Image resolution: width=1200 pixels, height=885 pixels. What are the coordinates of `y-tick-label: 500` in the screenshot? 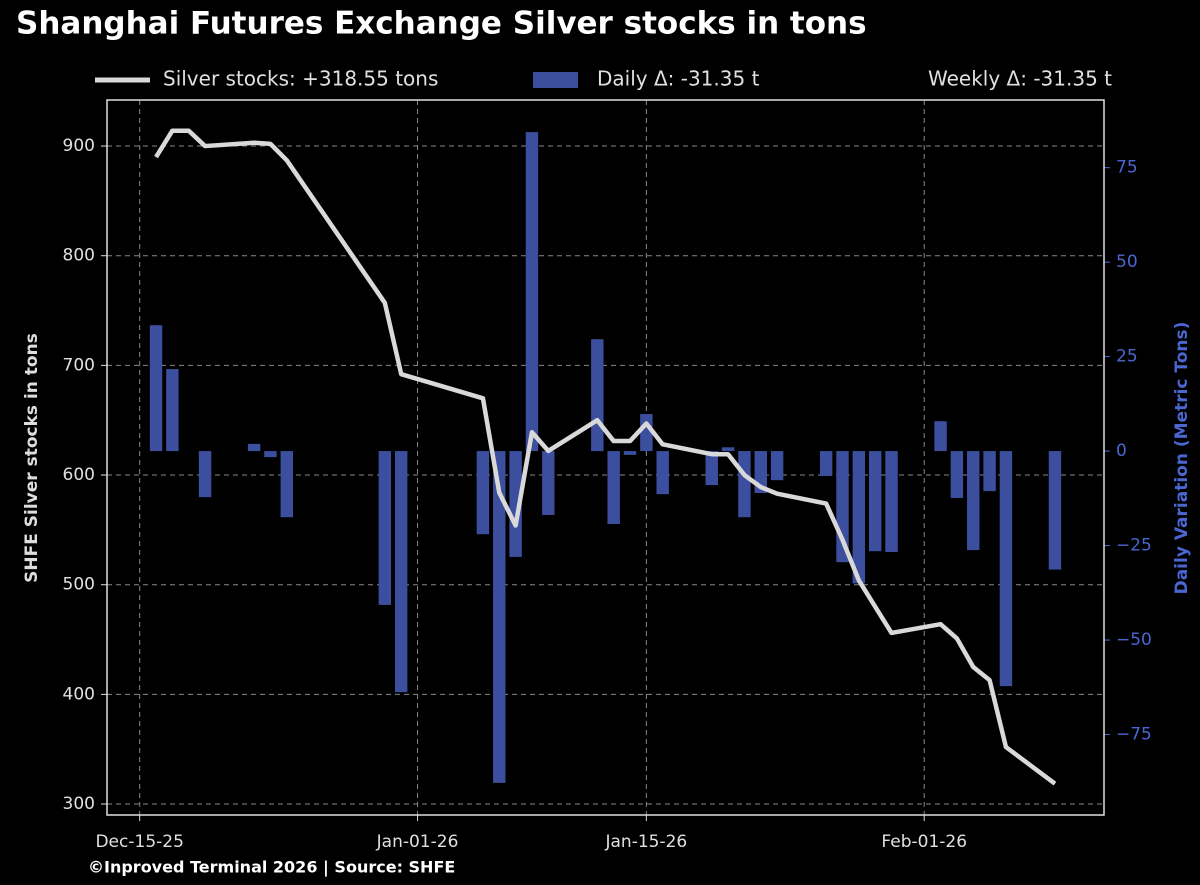 It's located at (79, 585).